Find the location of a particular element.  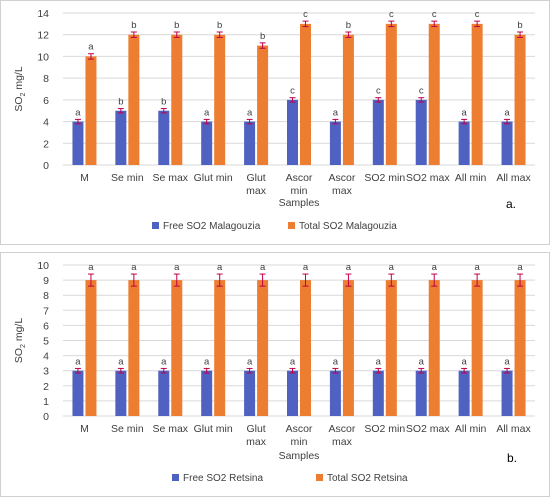

legend-label: Total SO2 Retsina is located at coordinates (367, 478).